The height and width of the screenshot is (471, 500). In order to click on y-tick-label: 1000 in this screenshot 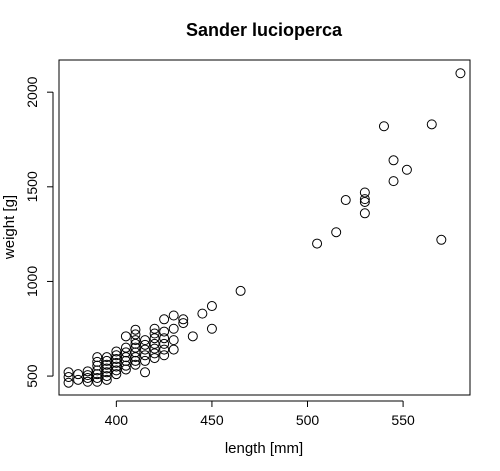, I will do `click(32, 281)`.